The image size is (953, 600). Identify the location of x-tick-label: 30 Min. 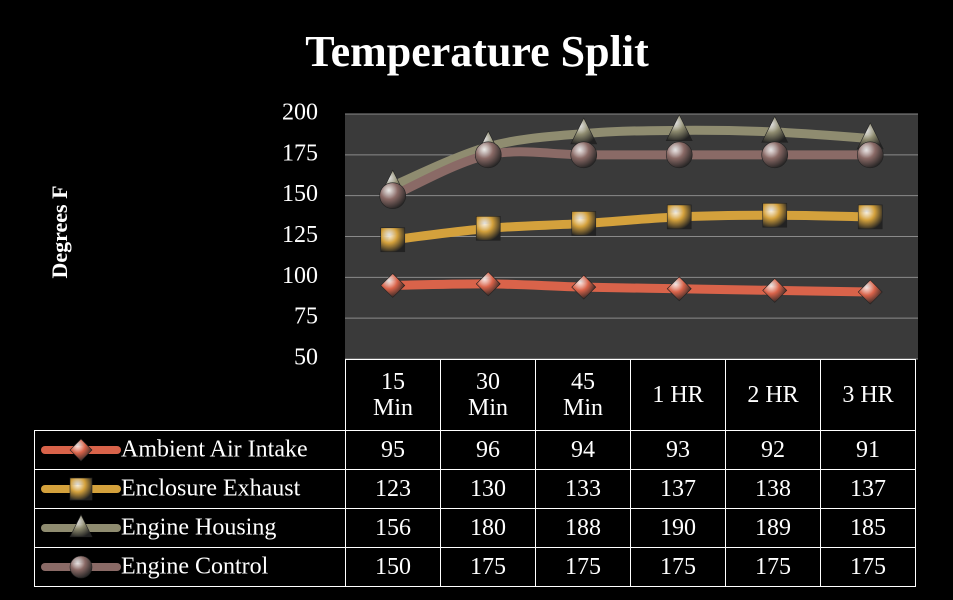
(487, 394).